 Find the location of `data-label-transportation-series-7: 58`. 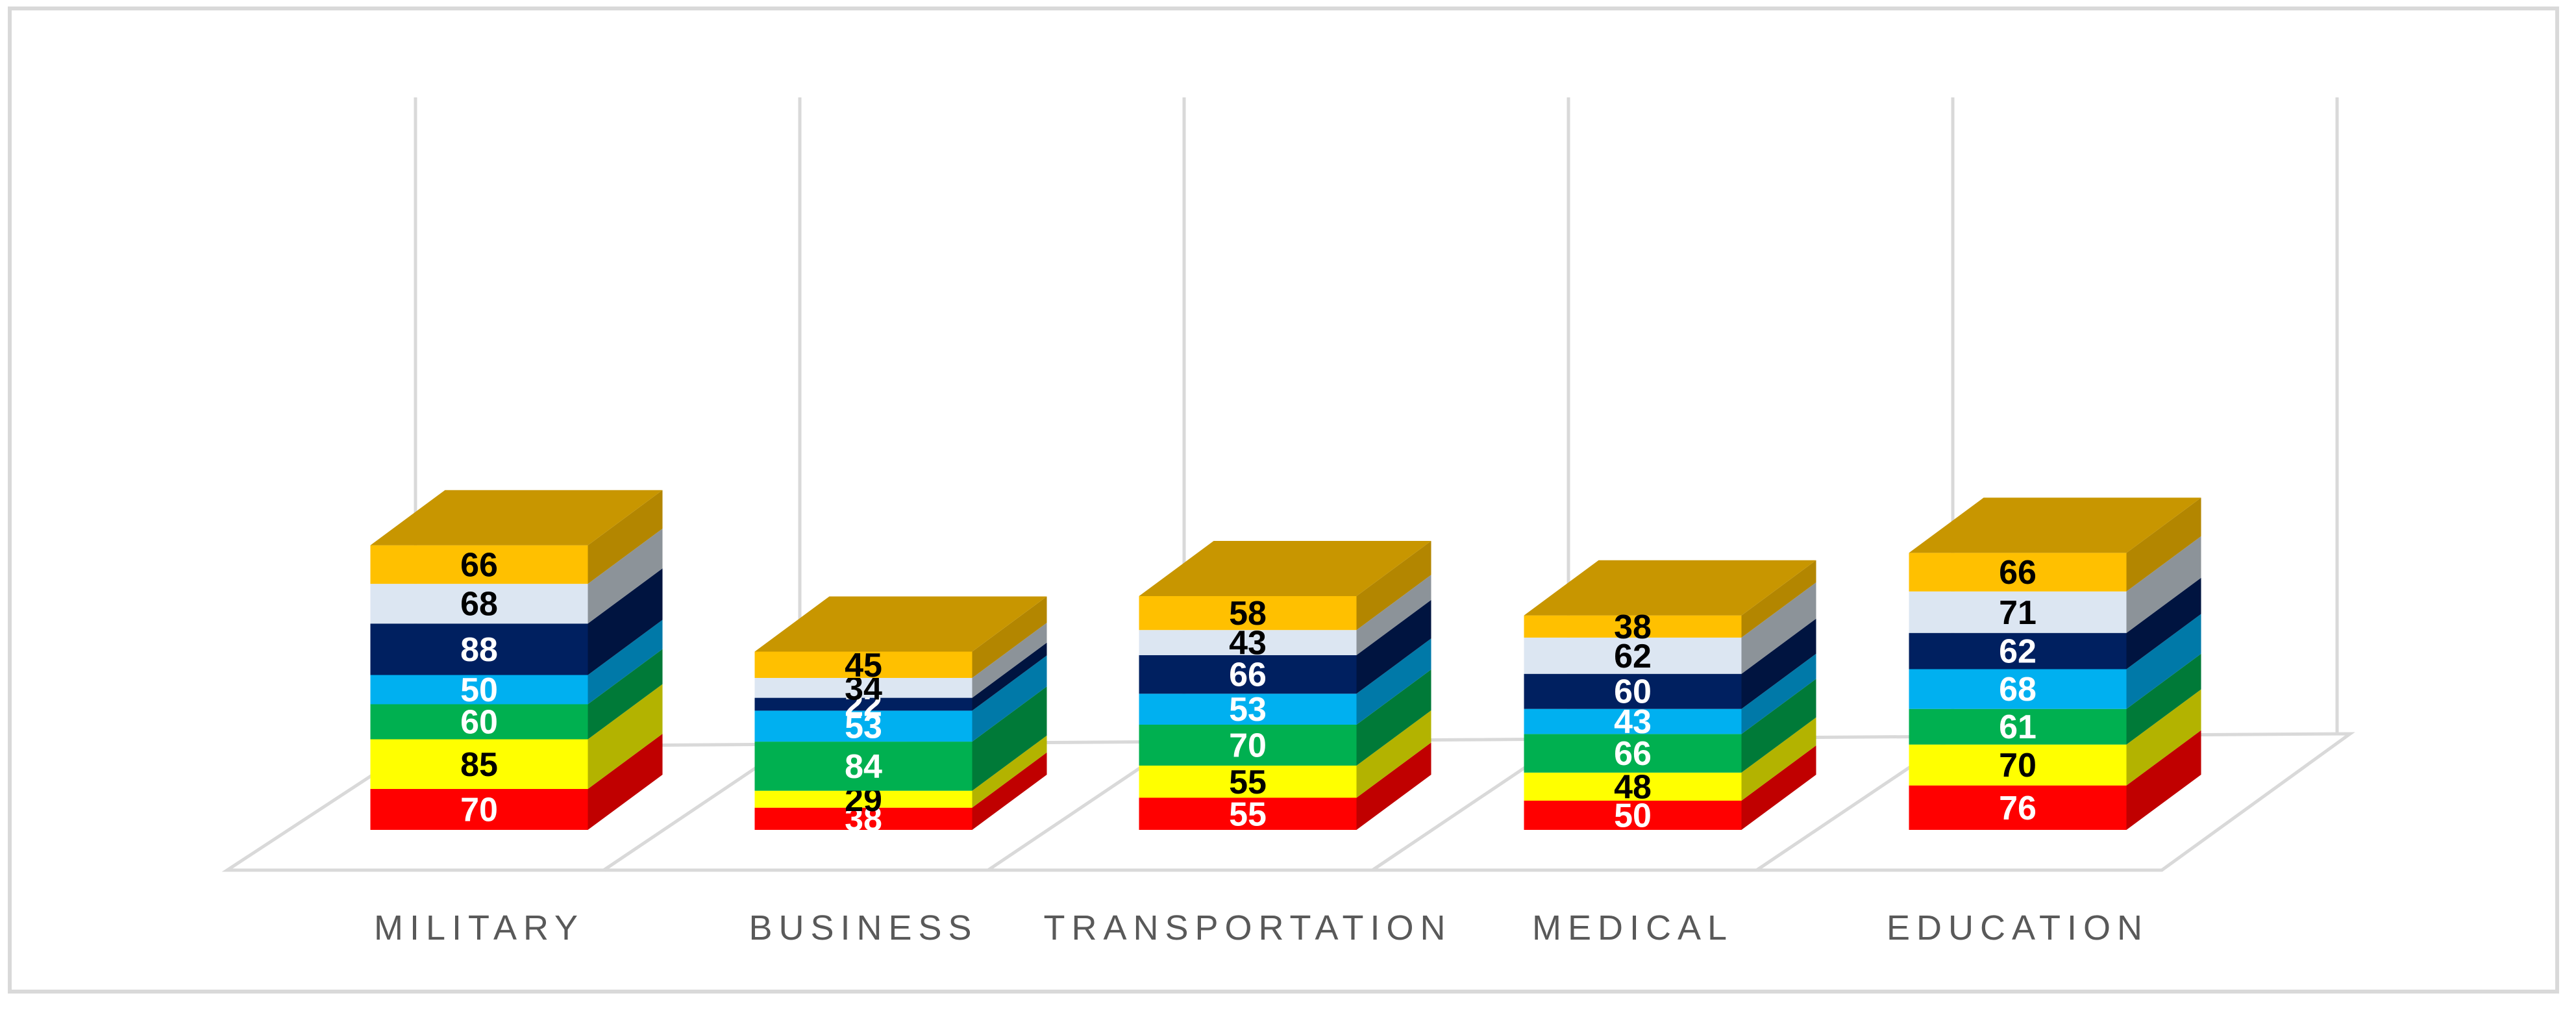

data-label-transportation-series-7: 58 is located at coordinates (1248, 613).